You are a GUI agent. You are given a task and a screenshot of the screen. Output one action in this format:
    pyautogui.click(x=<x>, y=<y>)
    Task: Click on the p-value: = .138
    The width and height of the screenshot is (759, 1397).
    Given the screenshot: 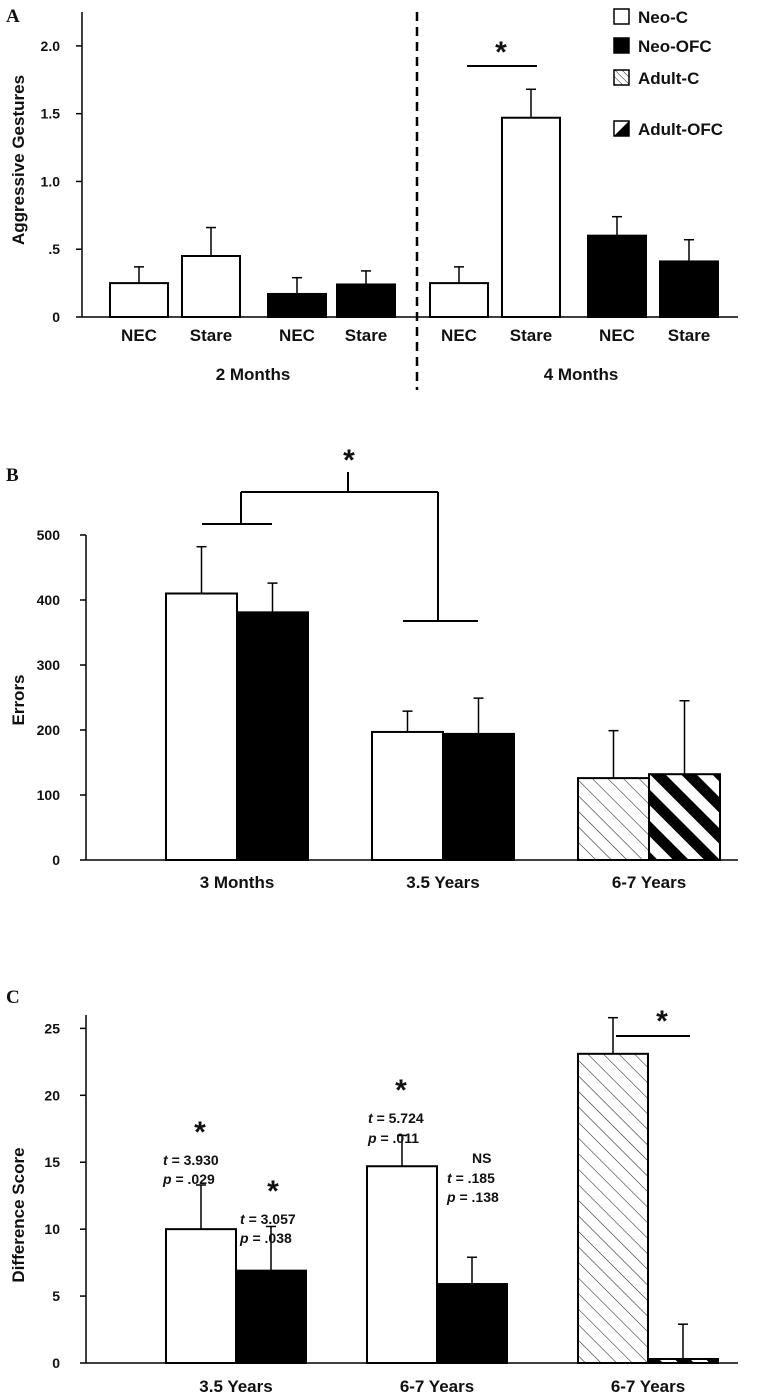 What is the action you would take?
    pyautogui.click(x=479, y=1197)
    